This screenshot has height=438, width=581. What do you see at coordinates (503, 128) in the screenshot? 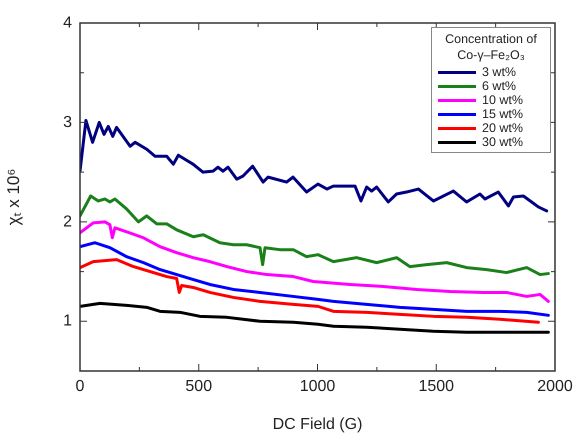
I see `legend-label: 20 wt%` at bounding box center [503, 128].